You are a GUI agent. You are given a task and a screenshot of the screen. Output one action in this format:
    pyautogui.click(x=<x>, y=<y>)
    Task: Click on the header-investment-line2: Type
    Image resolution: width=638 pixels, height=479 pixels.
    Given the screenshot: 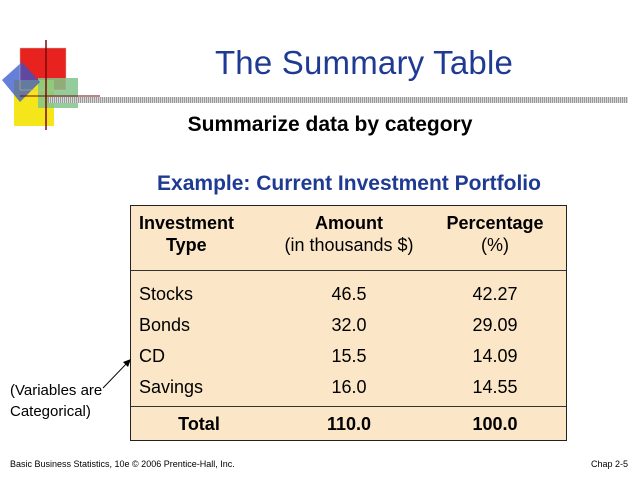 What is the action you would take?
    pyautogui.click(x=186, y=245)
    